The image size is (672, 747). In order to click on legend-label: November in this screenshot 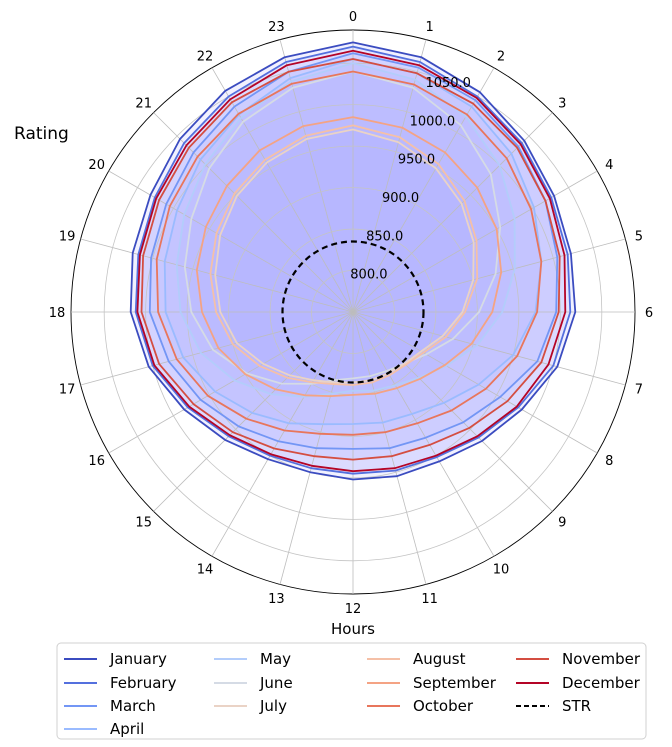, I will do `click(601, 659)`.